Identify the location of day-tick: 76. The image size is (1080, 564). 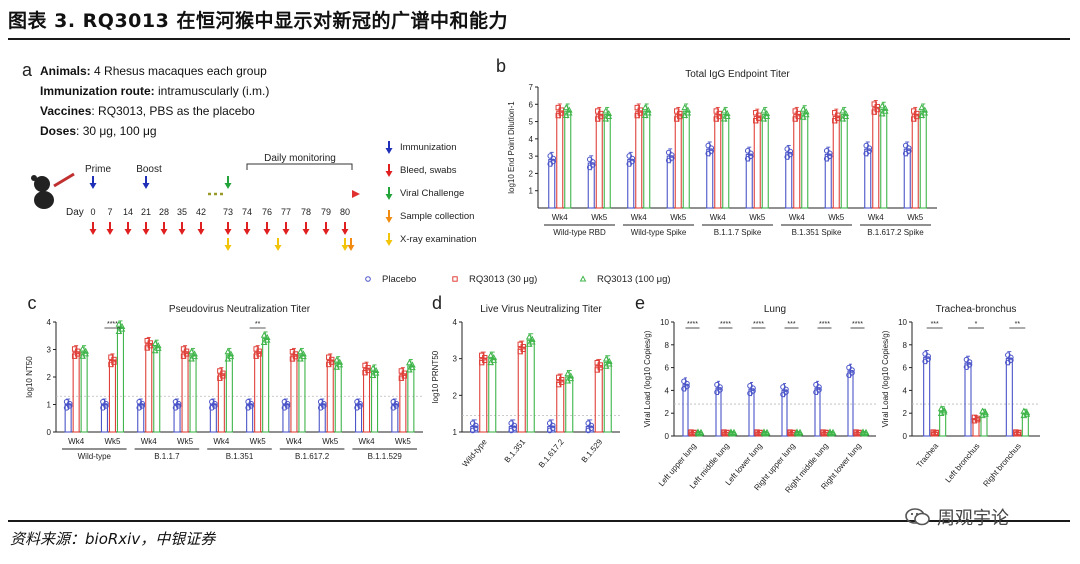
(267, 212).